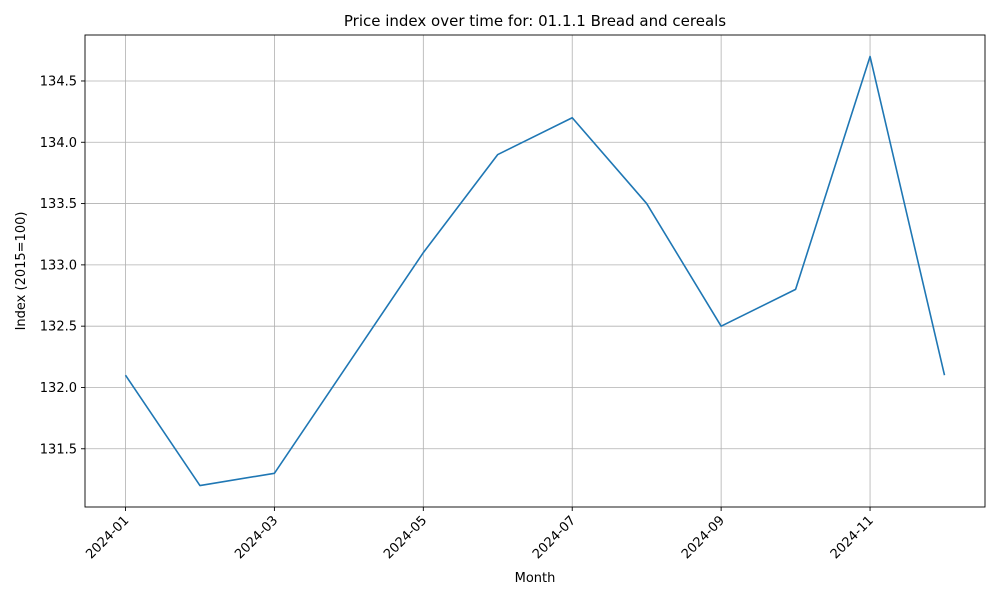  Describe the element at coordinates (554, 537) in the screenshot. I see `x-tick-label: 2024-07` at that location.